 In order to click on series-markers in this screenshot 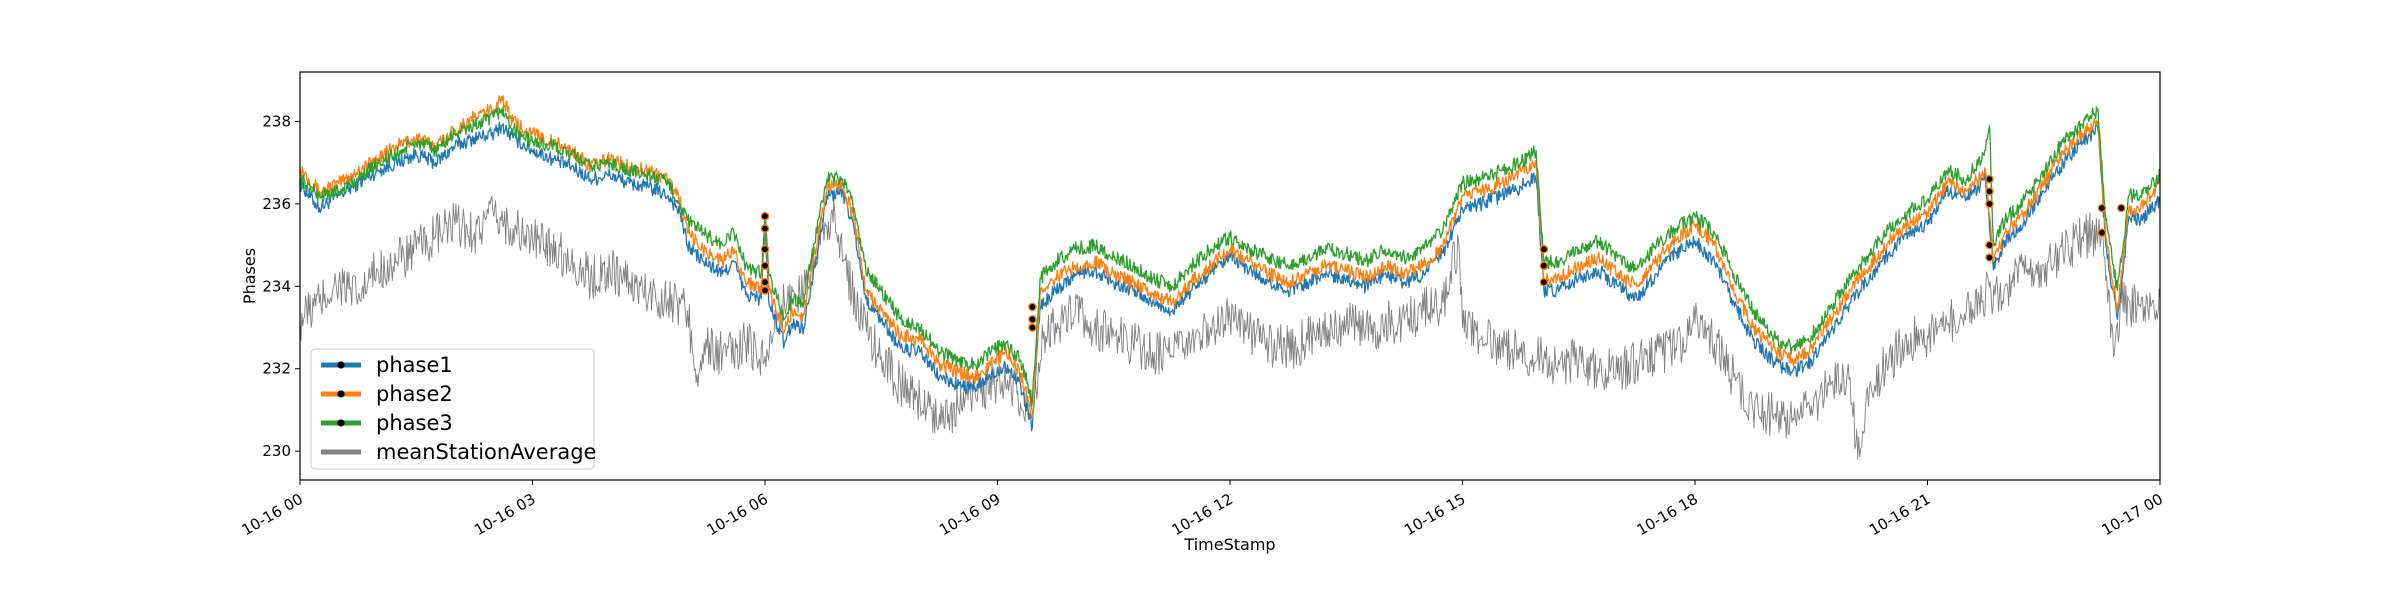, I will do `click(1443, 253)`.